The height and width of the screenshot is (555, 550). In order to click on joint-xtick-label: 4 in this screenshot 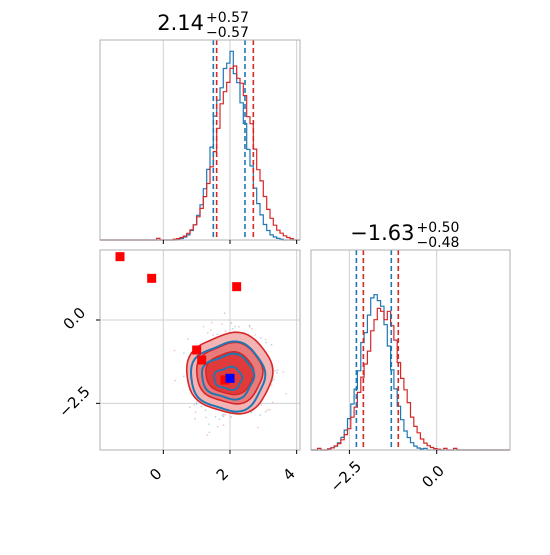, I will do `click(288, 474)`.